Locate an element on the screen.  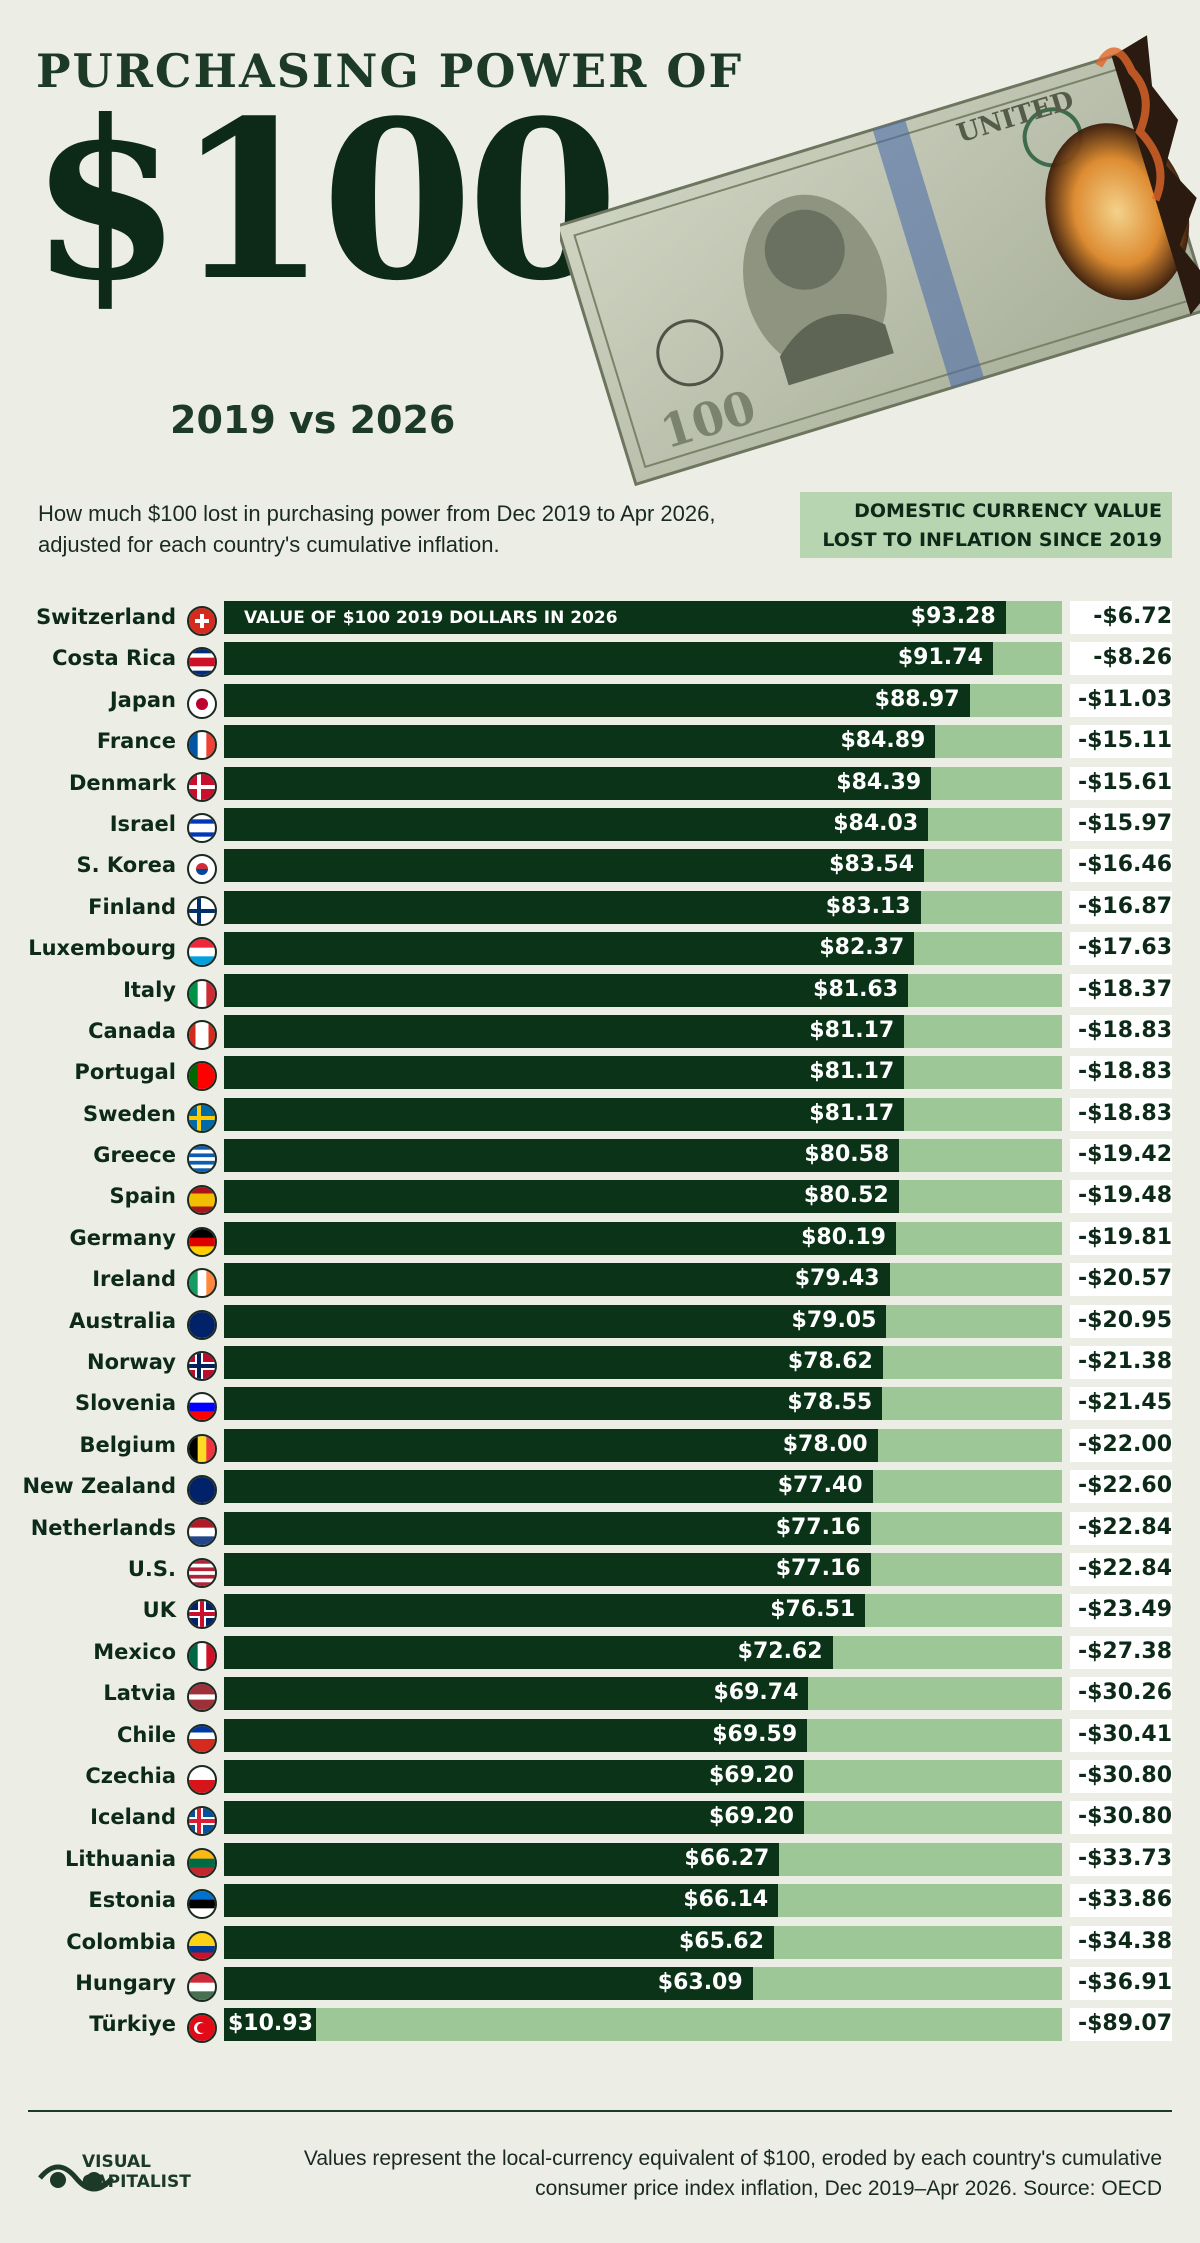
bar-row: Estonia $66.14 -$33.86 is located at coordinates (600, 1901).